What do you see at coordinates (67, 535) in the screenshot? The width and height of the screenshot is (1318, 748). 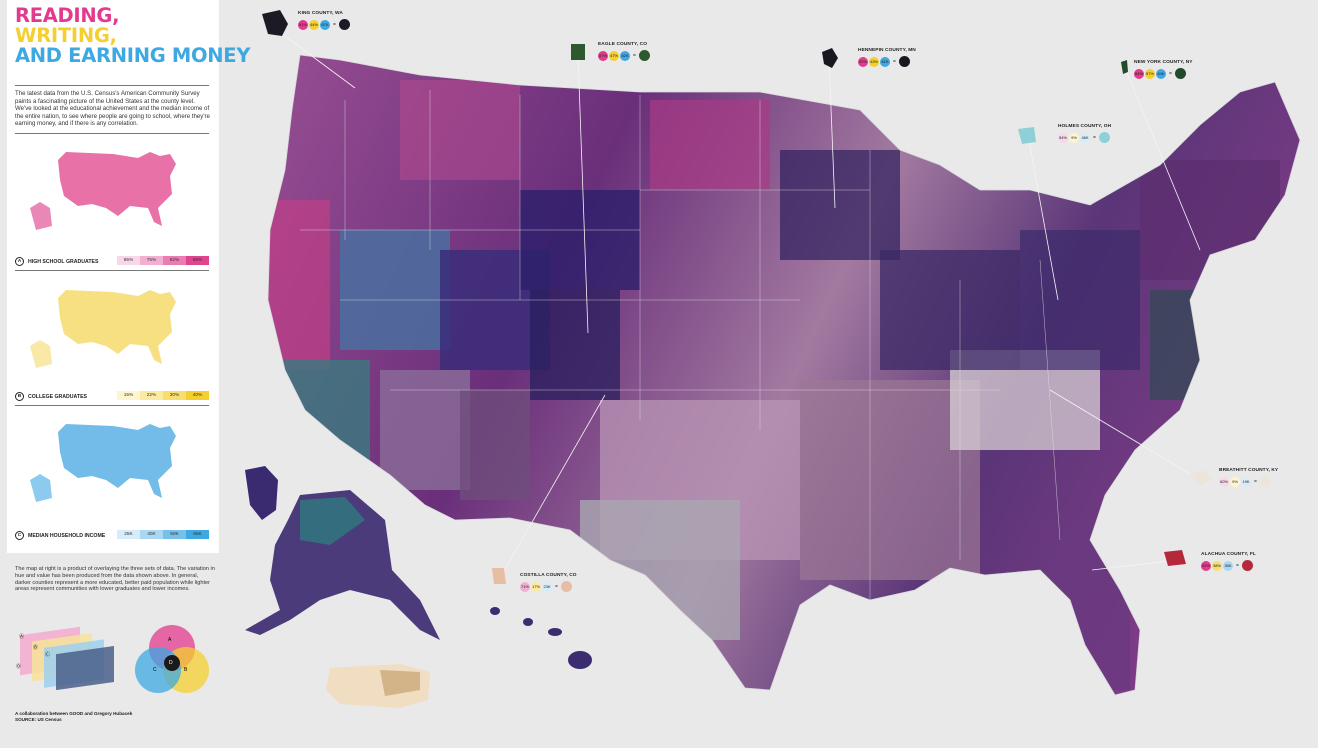 I see `legend-label: MEDIAN HOUSEHOLD INCOME` at bounding box center [67, 535].